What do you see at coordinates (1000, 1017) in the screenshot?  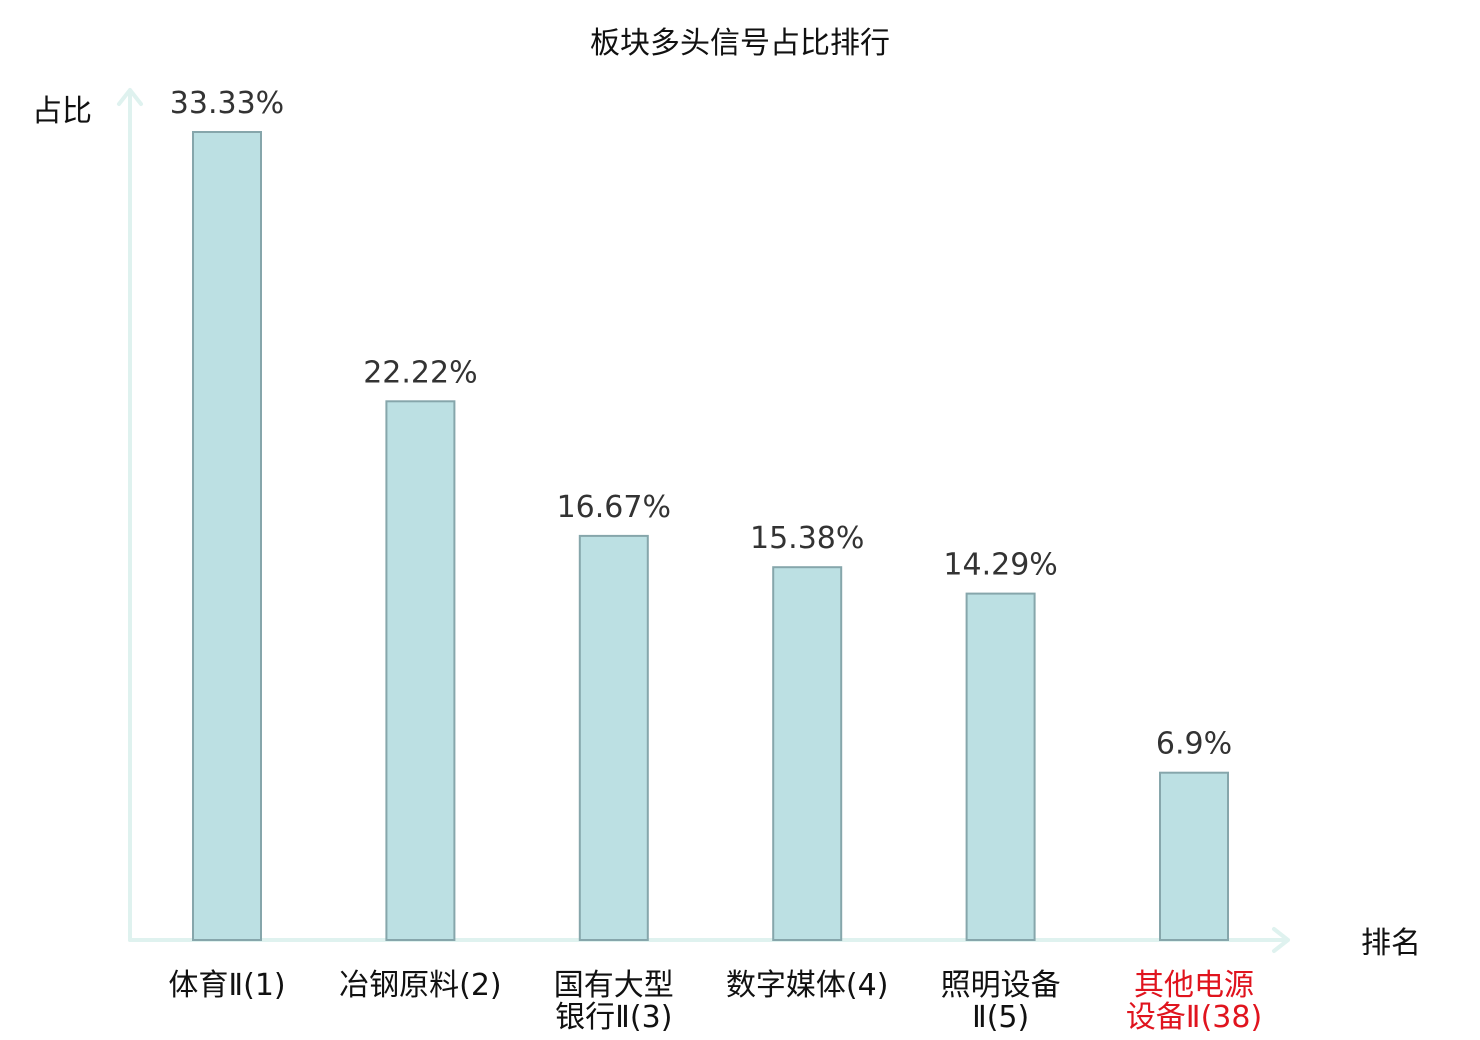 I see `category-tick-label: Ⅱ(5)` at bounding box center [1000, 1017].